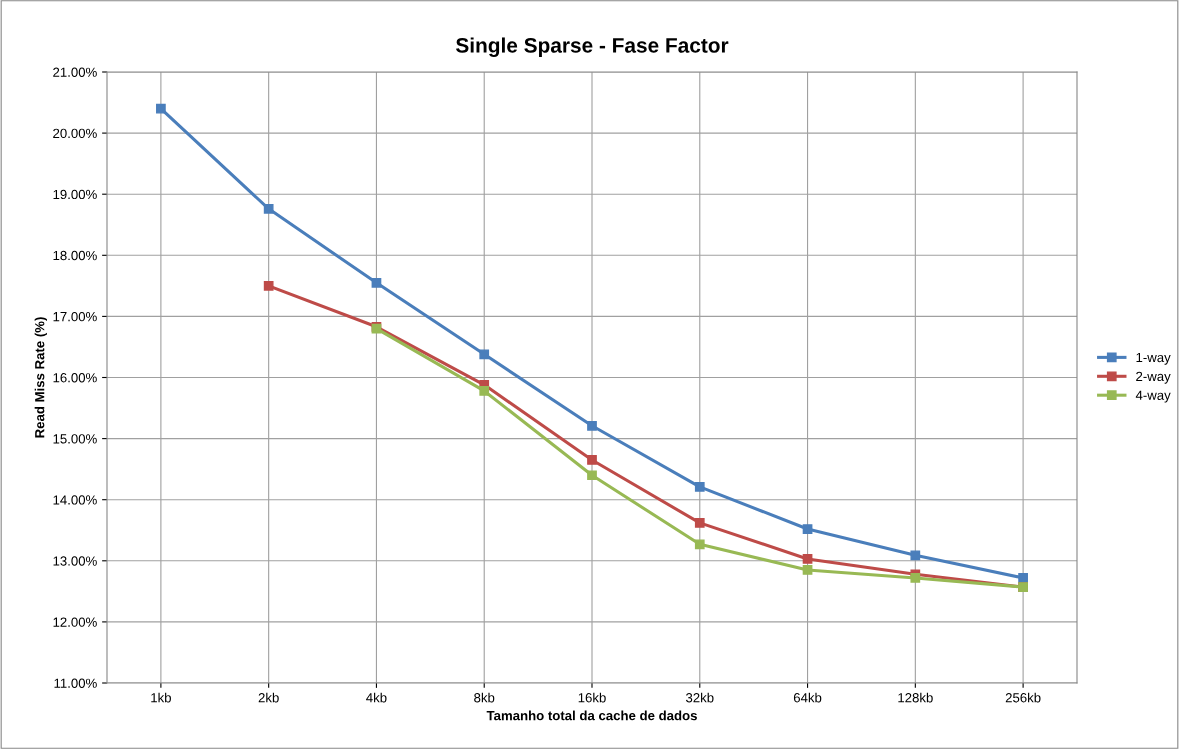  I want to click on x-tick-label: 16kb, so click(592, 697).